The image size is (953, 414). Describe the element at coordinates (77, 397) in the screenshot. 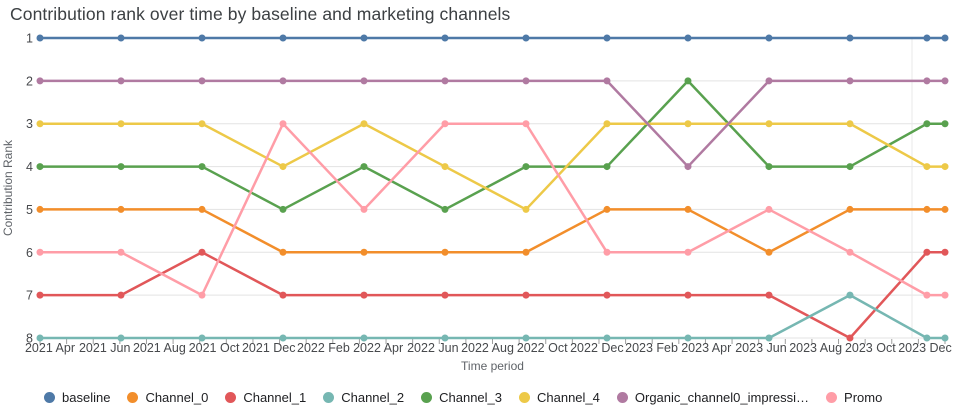

I see `legend-item-baseline: baseline` at that location.